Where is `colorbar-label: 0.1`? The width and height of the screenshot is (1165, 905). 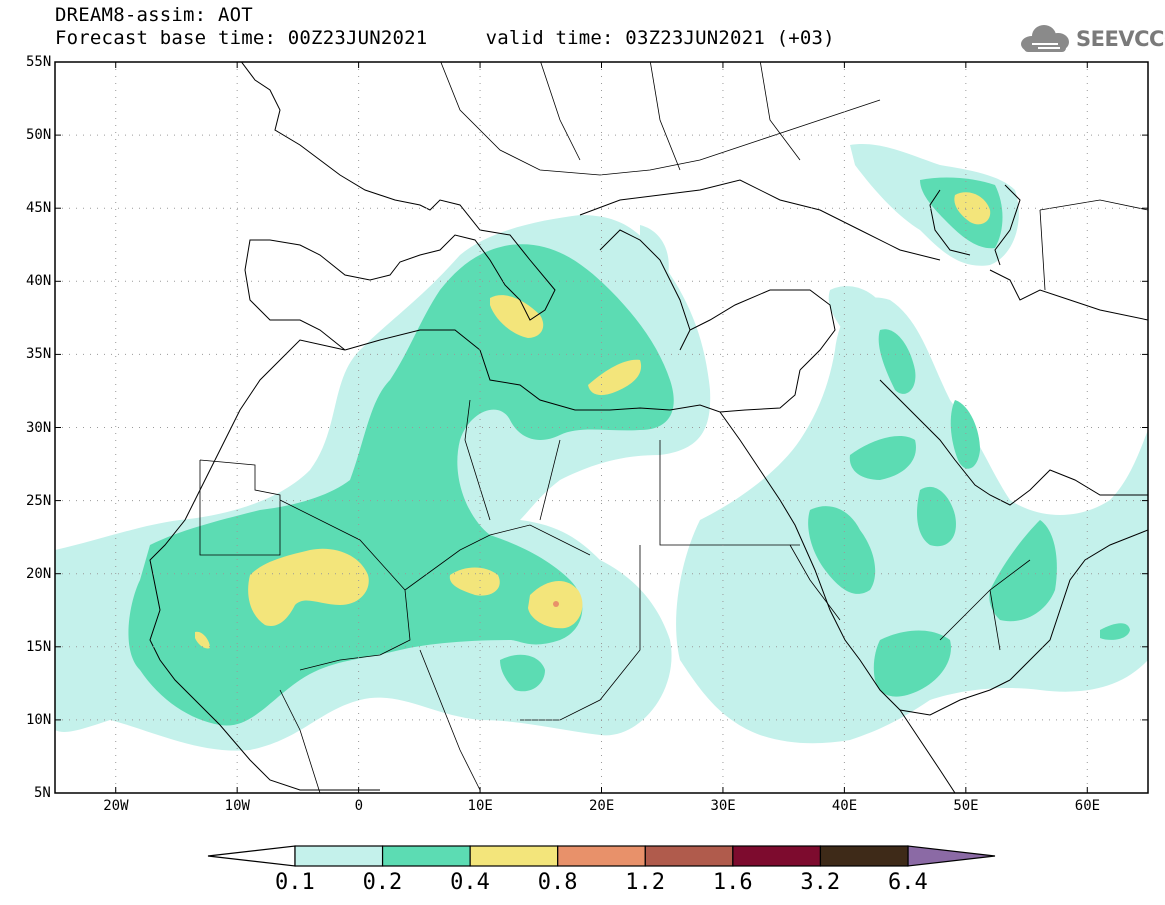
colorbar-label: 0.1 is located at coordinates (295, 882).